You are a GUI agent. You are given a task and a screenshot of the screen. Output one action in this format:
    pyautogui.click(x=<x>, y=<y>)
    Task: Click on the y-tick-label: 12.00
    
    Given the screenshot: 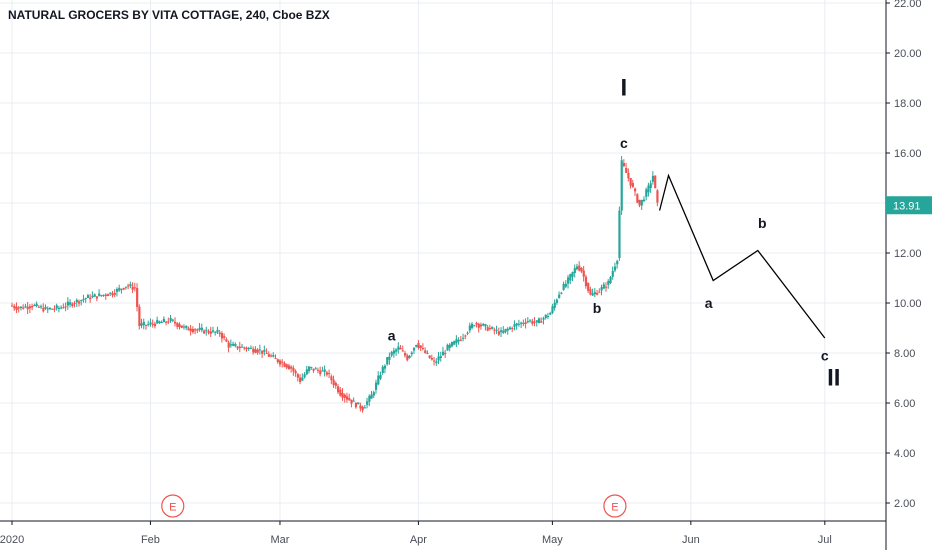 What is the action you would take?
    pyautogui.click(x=908, y=254)
    